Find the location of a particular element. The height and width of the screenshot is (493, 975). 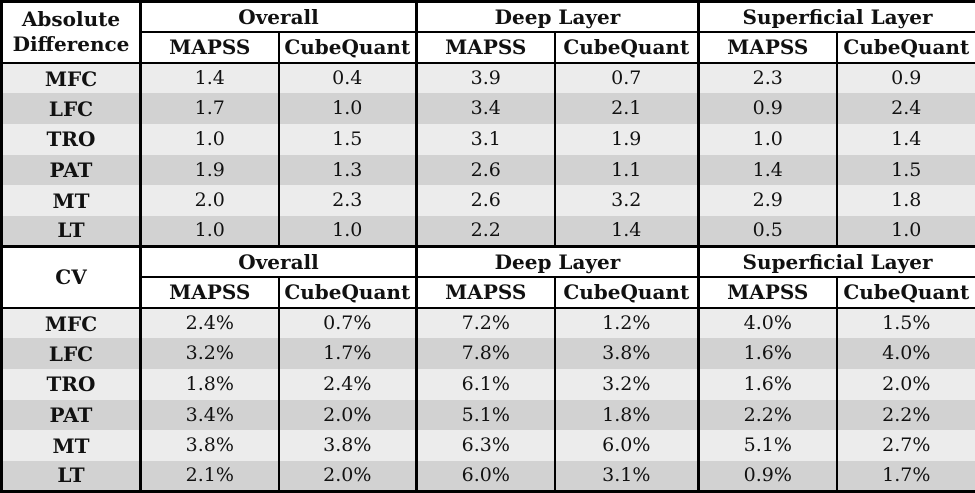

value-cell: 5.1% is located at coordinates (485, 415).